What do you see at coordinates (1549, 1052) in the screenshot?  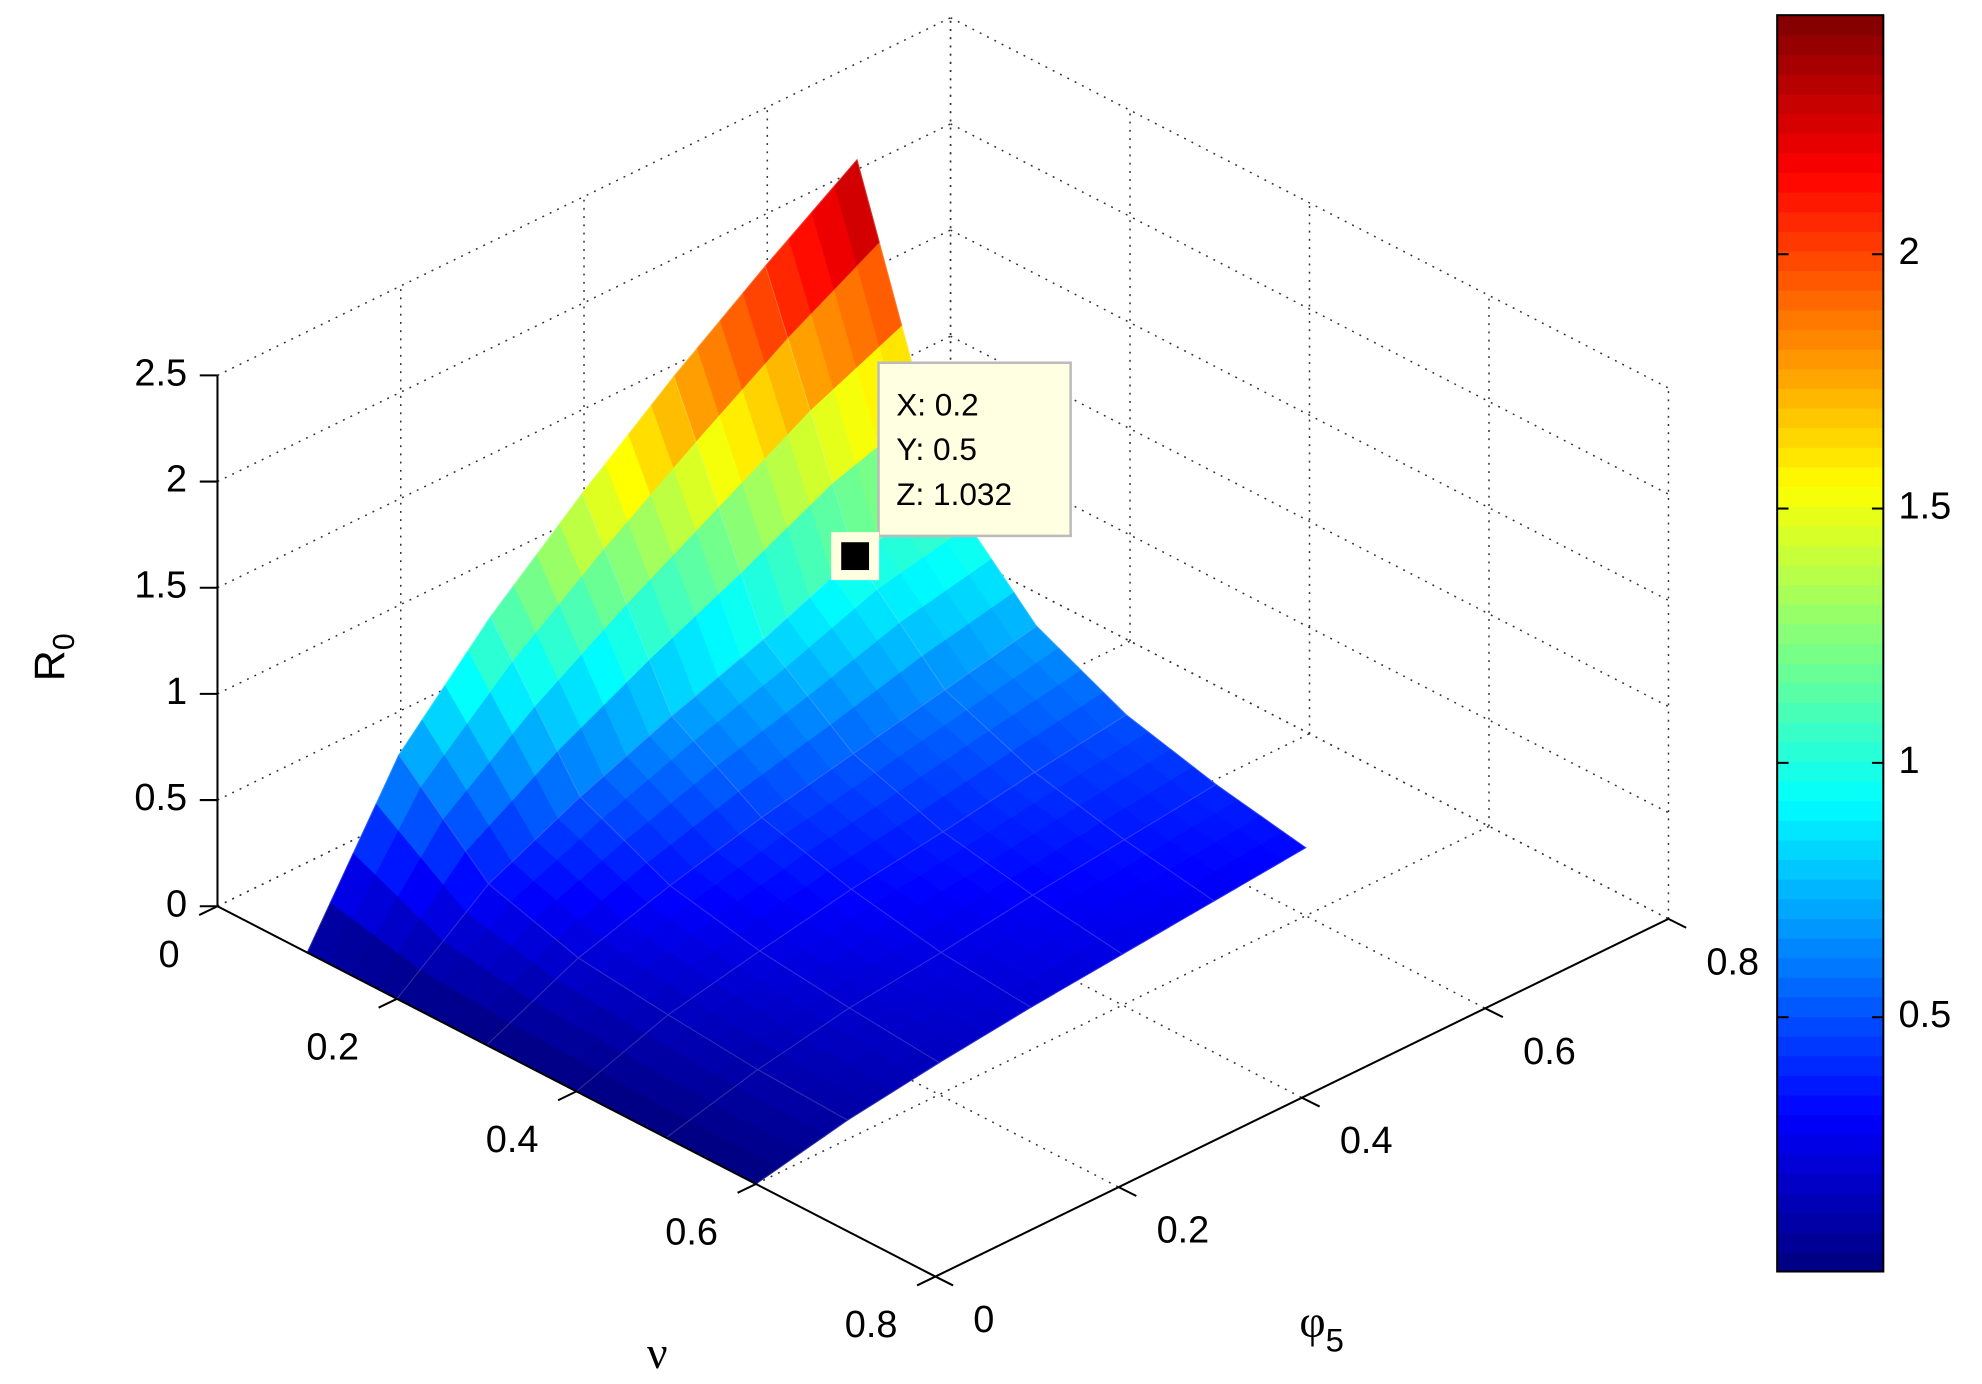 I see `y-tick-label: 0.6` at bounding box center [1549, 1052].